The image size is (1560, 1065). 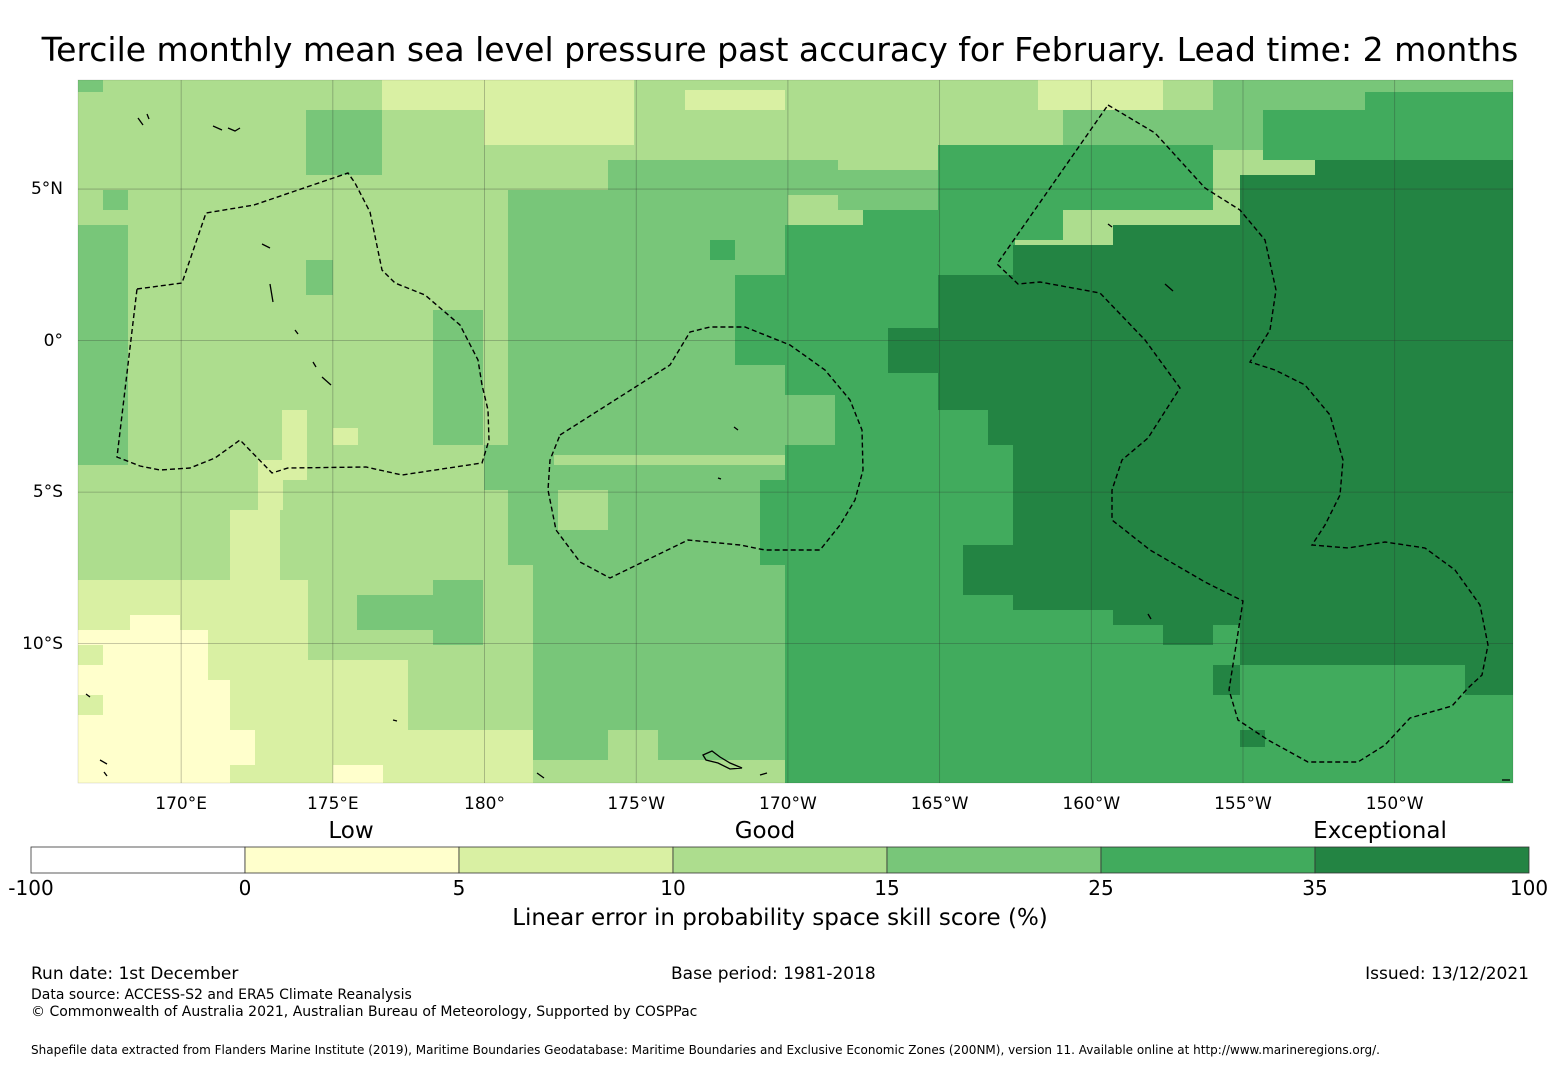 I want to click on colorbar, so click(x=780, y=860).